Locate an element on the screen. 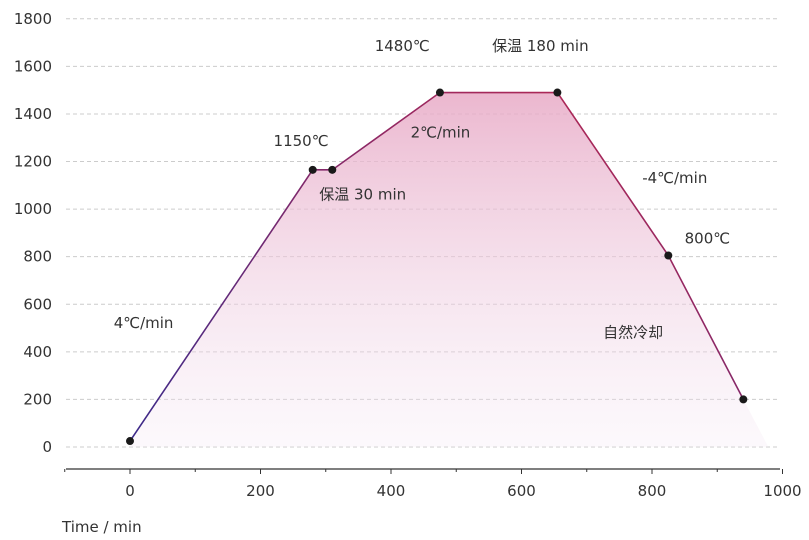 This screenshot has width=809, height=540. annotation-1: 1150℃ is located at coordinates (301, 141).